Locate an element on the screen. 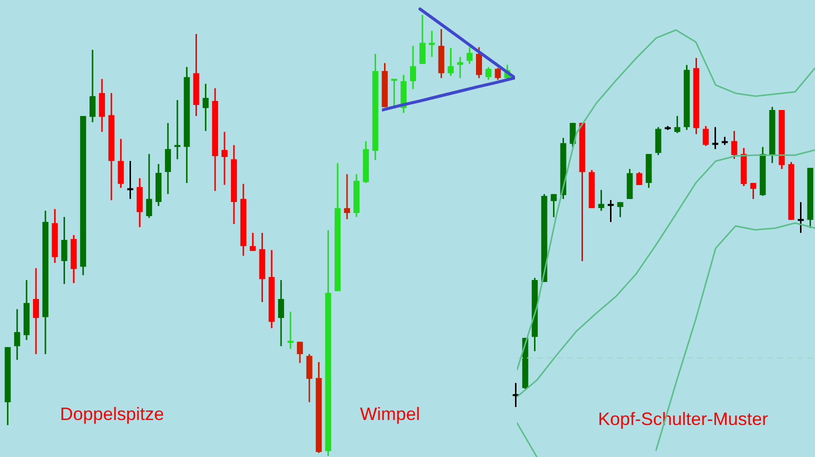  annotation: Wimpel is located at coordinates (390, 414).